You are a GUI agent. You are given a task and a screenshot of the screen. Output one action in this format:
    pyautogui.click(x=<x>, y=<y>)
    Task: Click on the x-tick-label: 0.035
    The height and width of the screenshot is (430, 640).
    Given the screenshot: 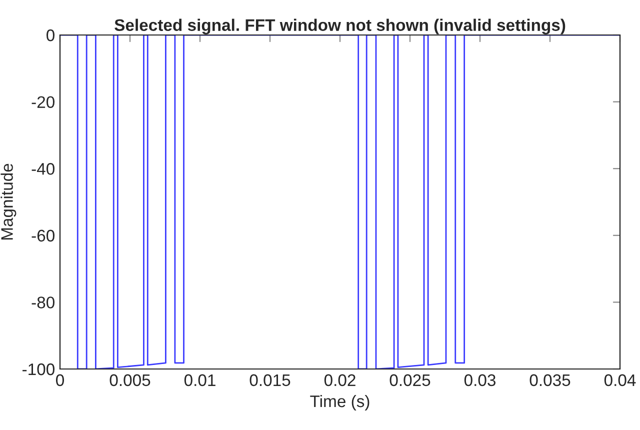 What is the action you would take?
    pyautogui.click(x=550, y=380)
    